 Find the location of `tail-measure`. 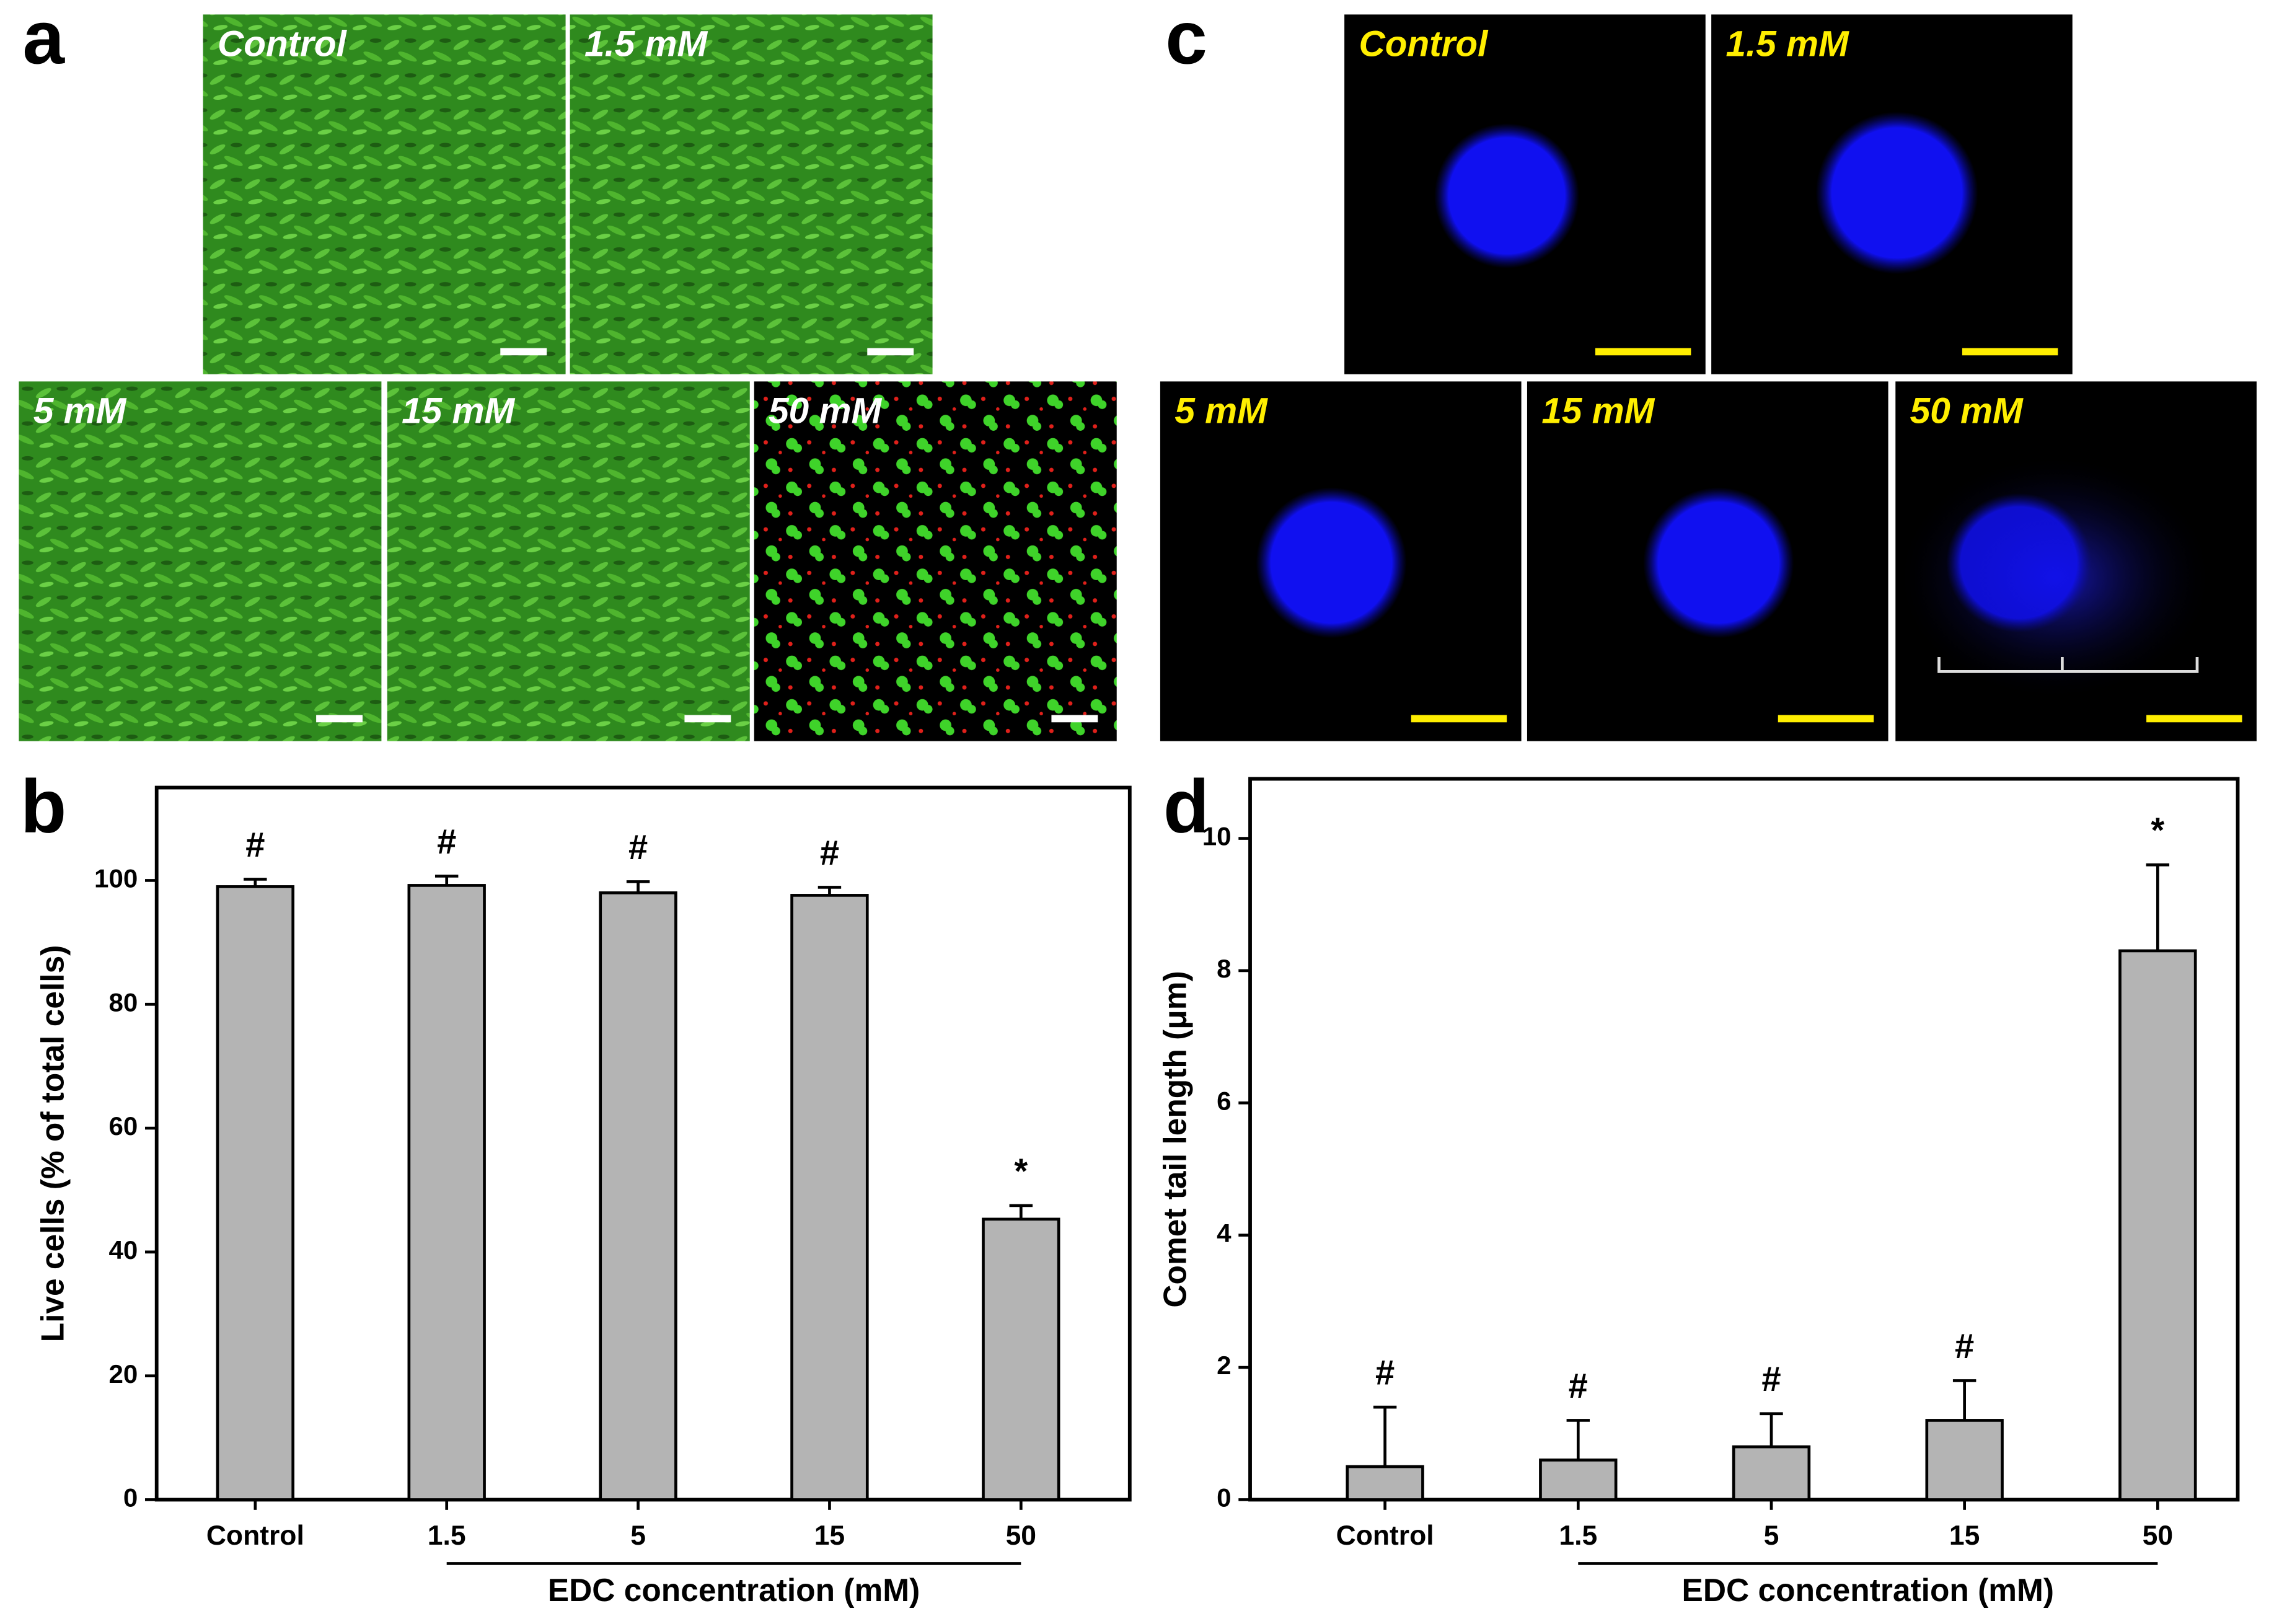

tail-measure is located at coordinates (2068, 664).